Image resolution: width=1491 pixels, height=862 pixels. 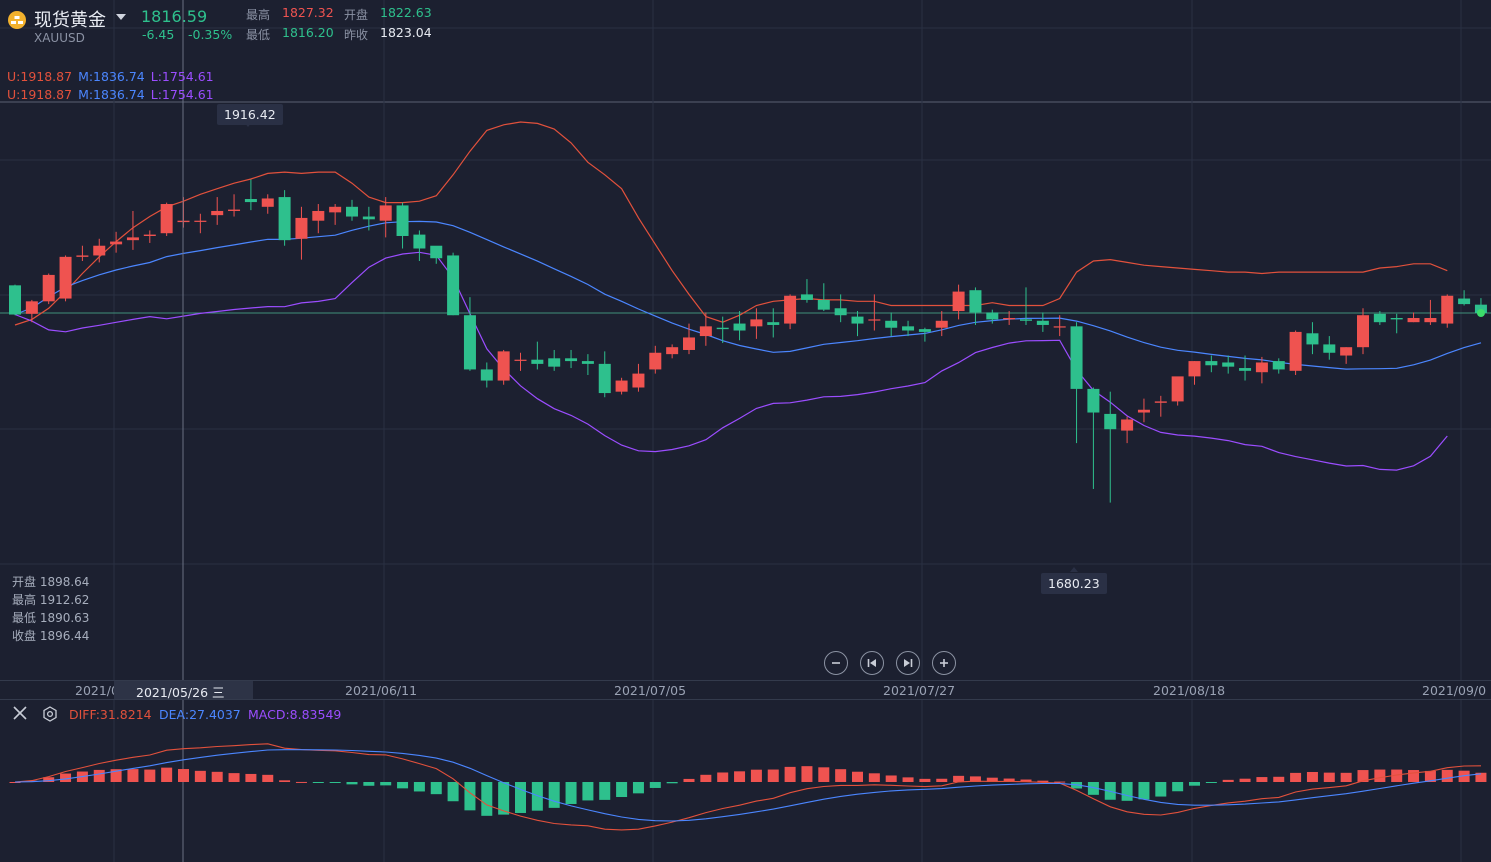 I want to click on close-icon, so click(x=20, y=714).